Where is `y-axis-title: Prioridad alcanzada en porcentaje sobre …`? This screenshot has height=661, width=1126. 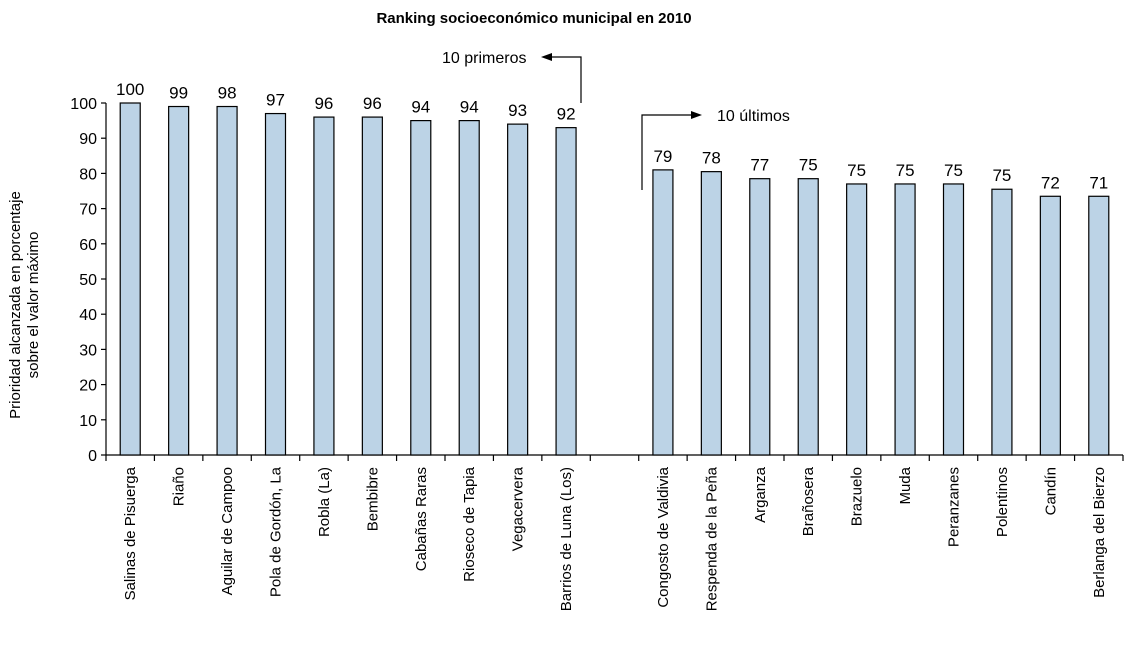
y-axis-title: Prioridad alcanzada en porcentaje sobre … is located at coordinates (24, 305).